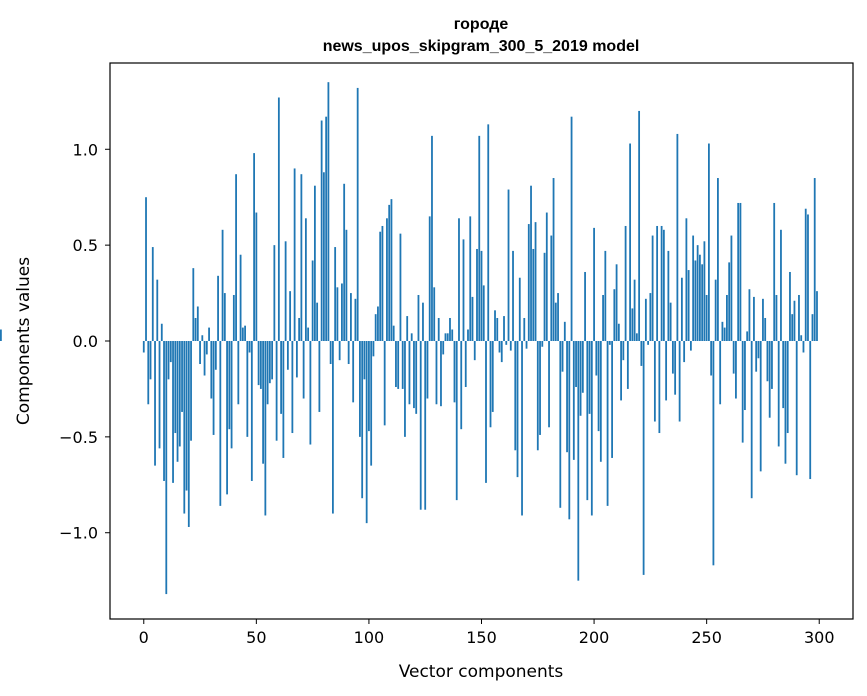 This screenshot has height=696, width=867. Describe the element at coordinates (84, 341) in the screenshot. I see `y-axis-ticks: −1.0 −0.5 0.0 0.5 1.0` at that location.